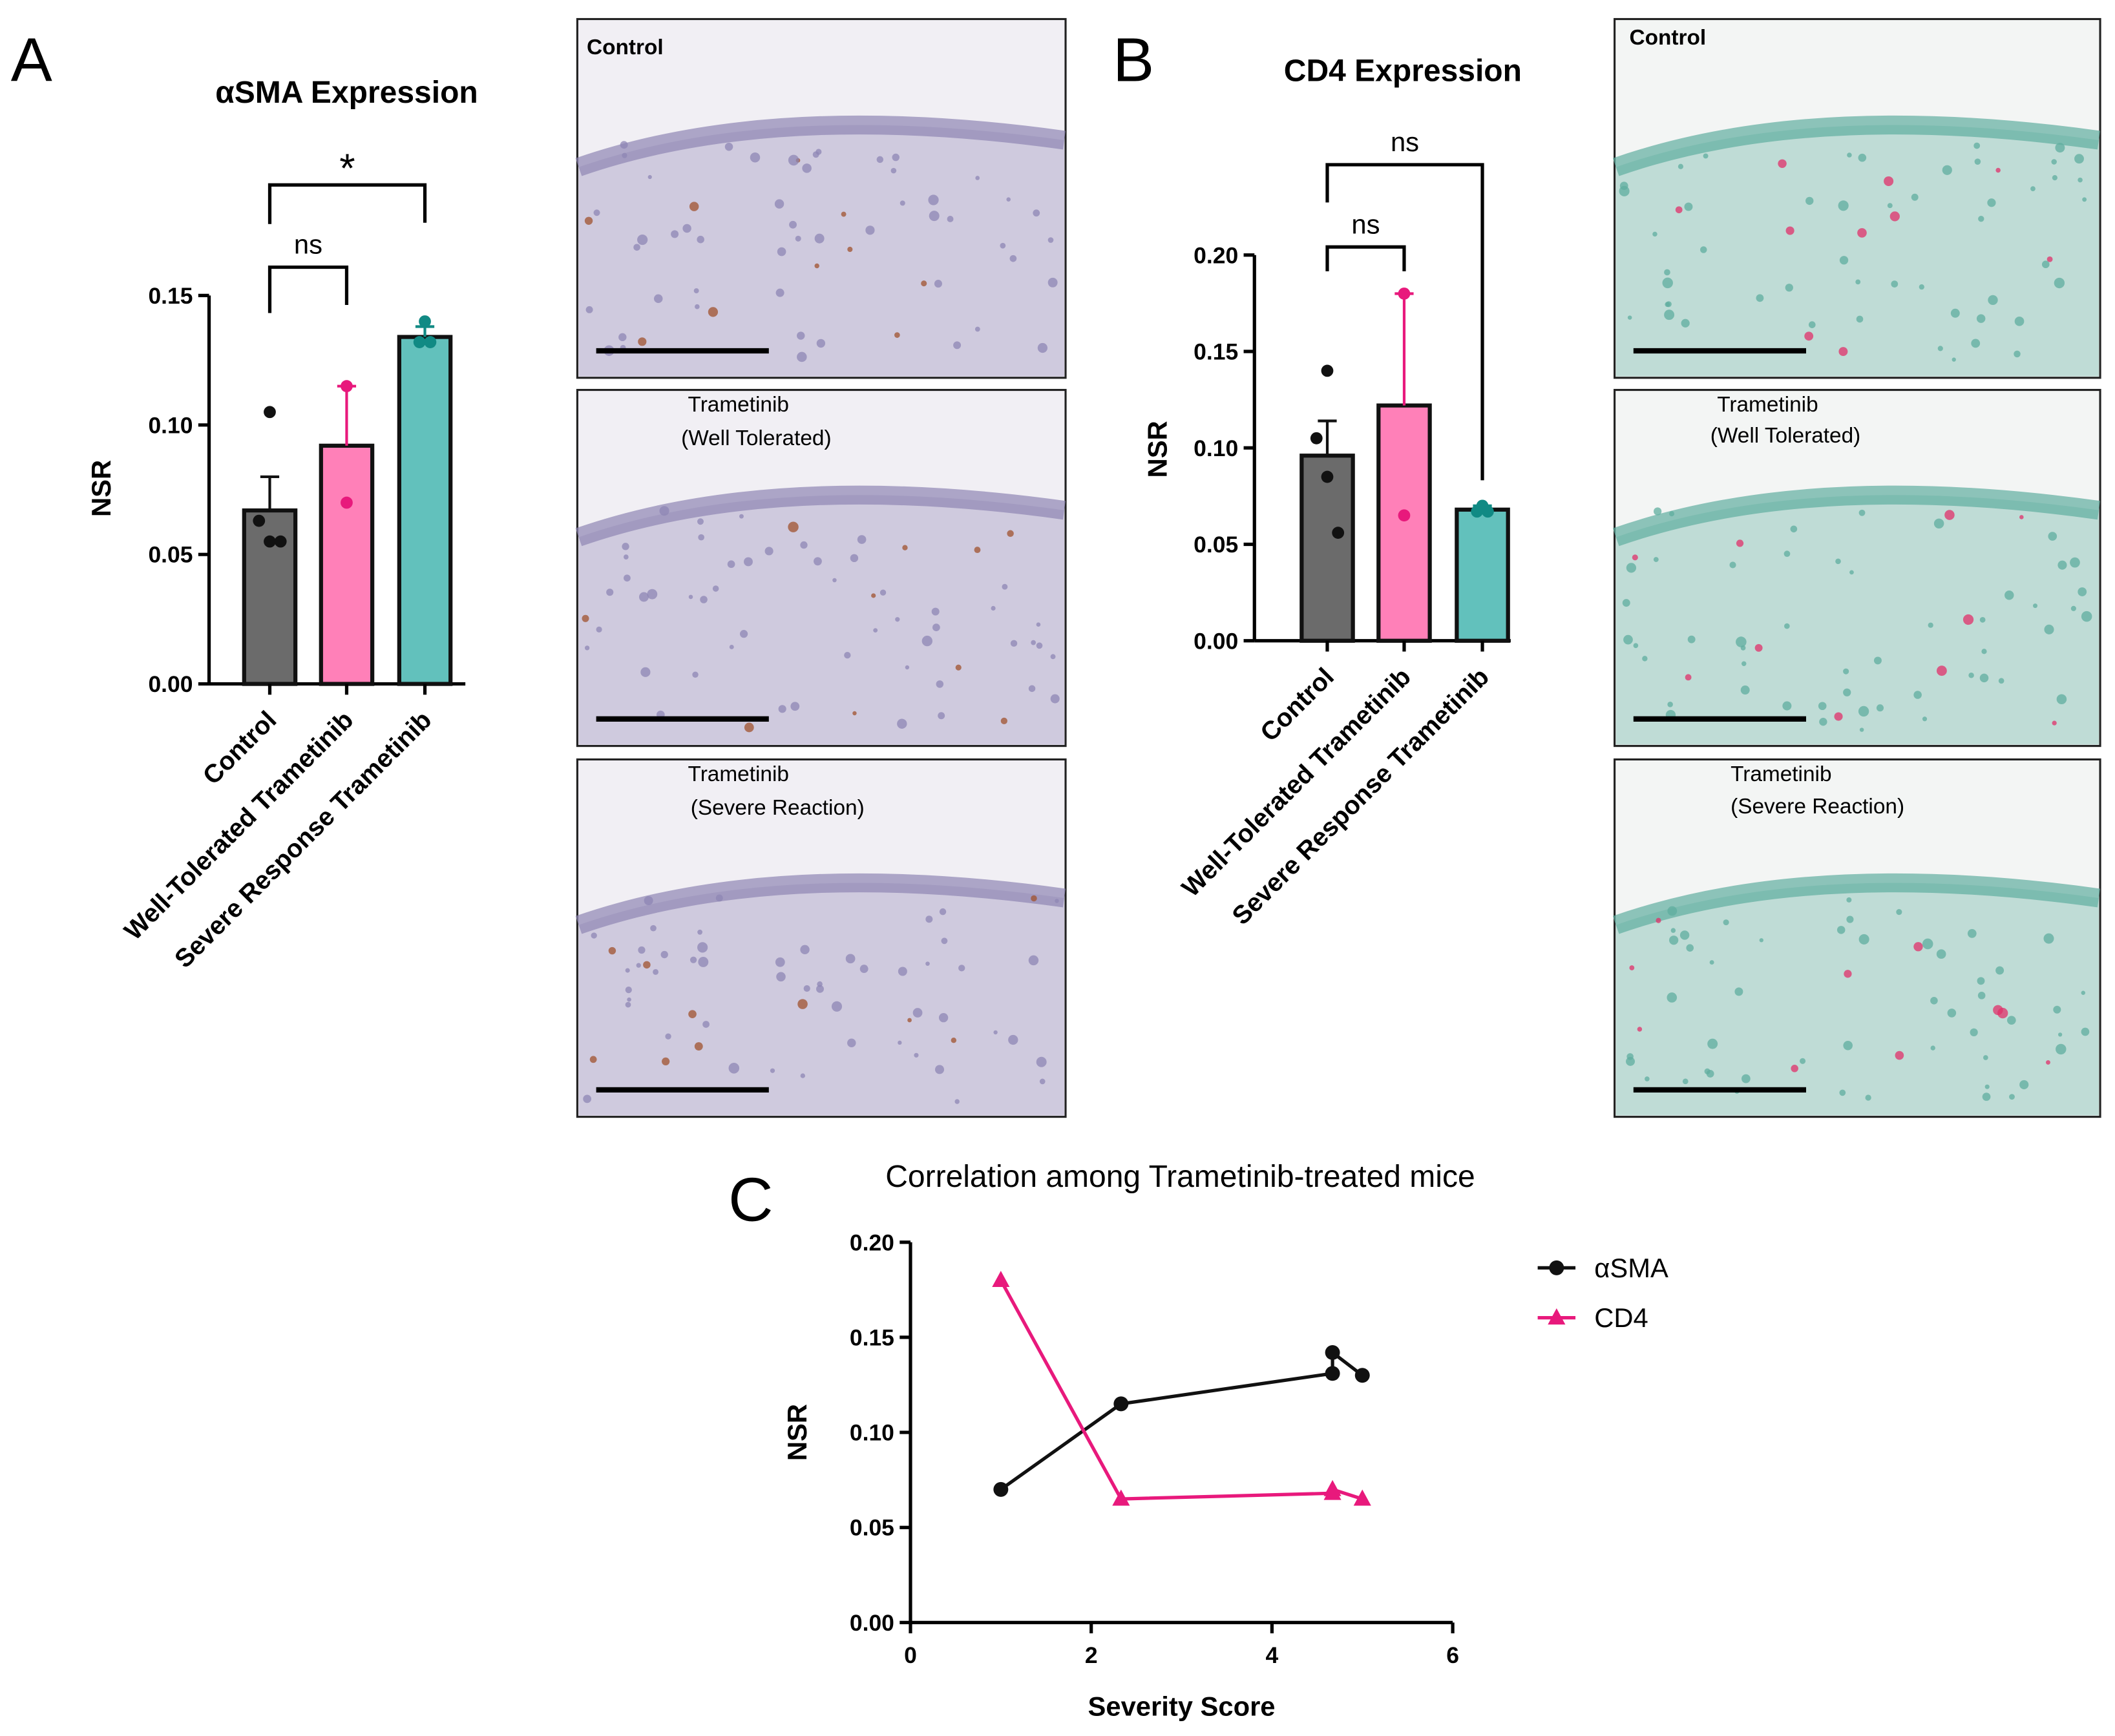 The image size is (2115, 1736). I want to click on legend-marker, so click(1556, 1267).